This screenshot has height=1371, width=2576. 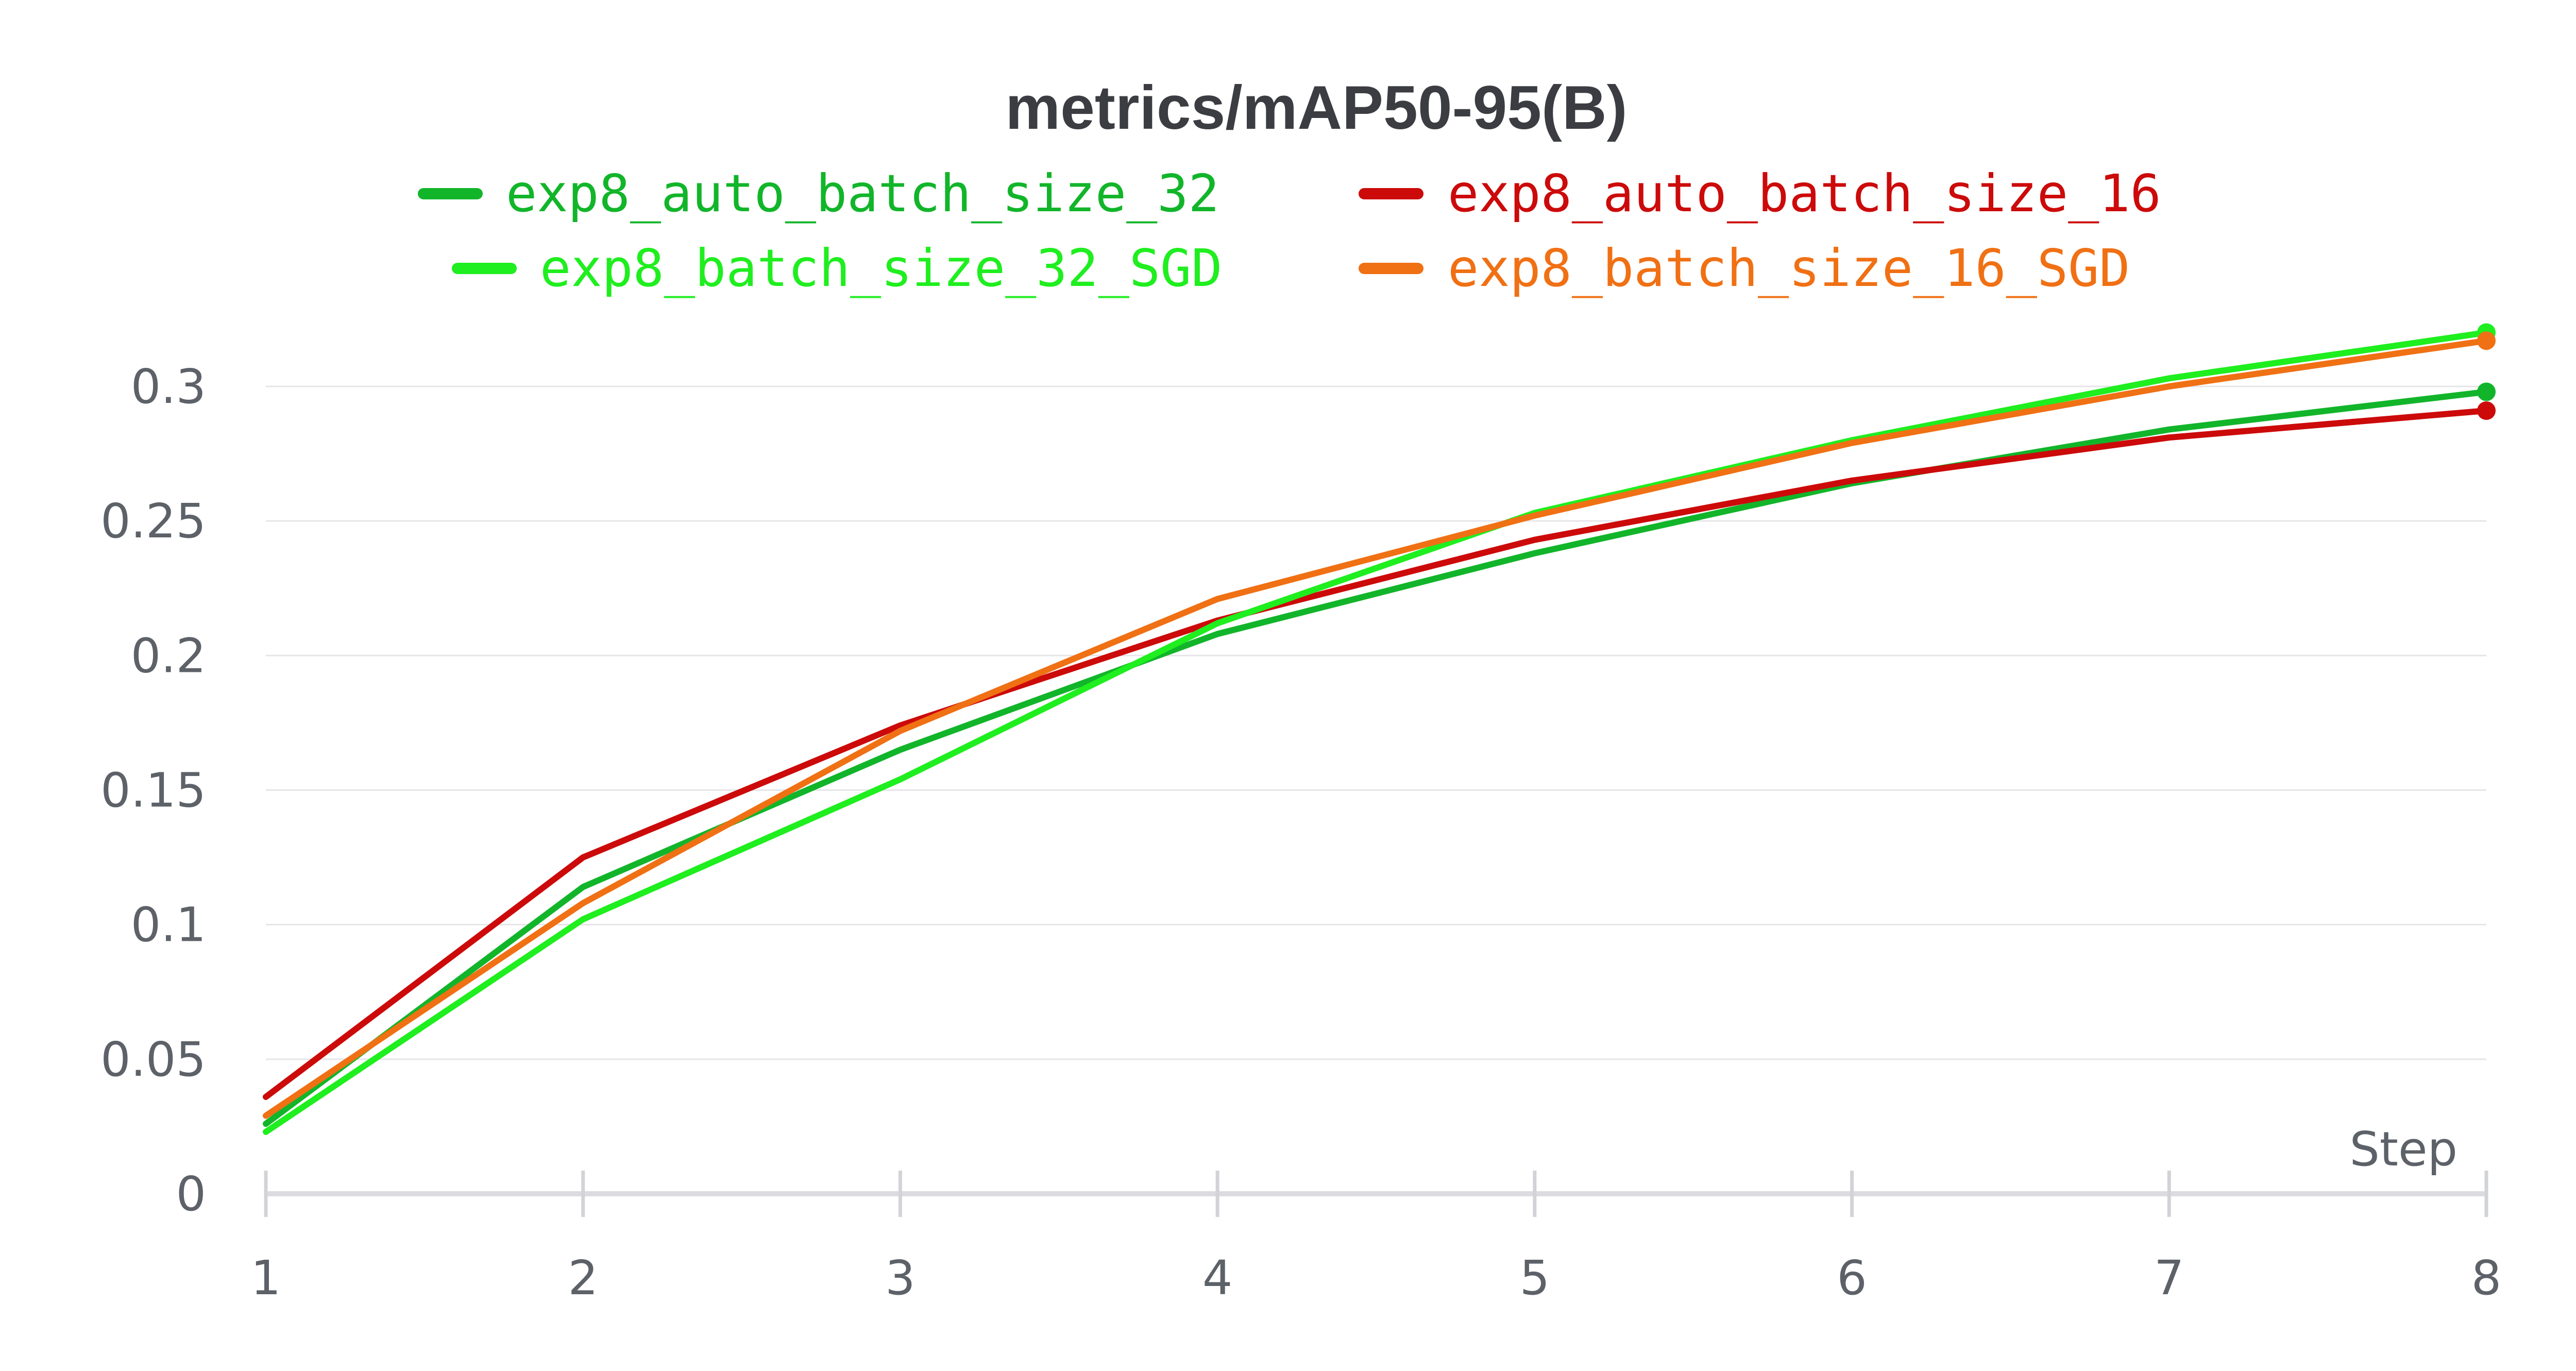 I want to click on x-tick-label: 4, so click(x=1217, y=1278).